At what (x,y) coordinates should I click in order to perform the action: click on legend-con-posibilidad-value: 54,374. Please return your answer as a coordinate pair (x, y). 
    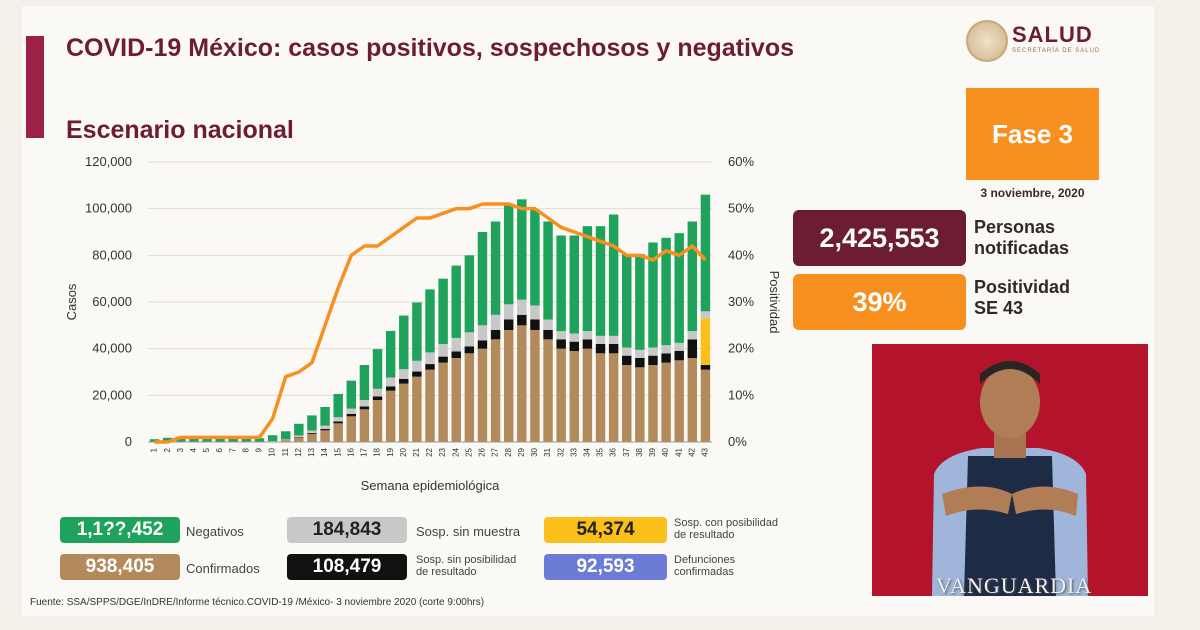
    Looking at the image, I should click on (605, 530).